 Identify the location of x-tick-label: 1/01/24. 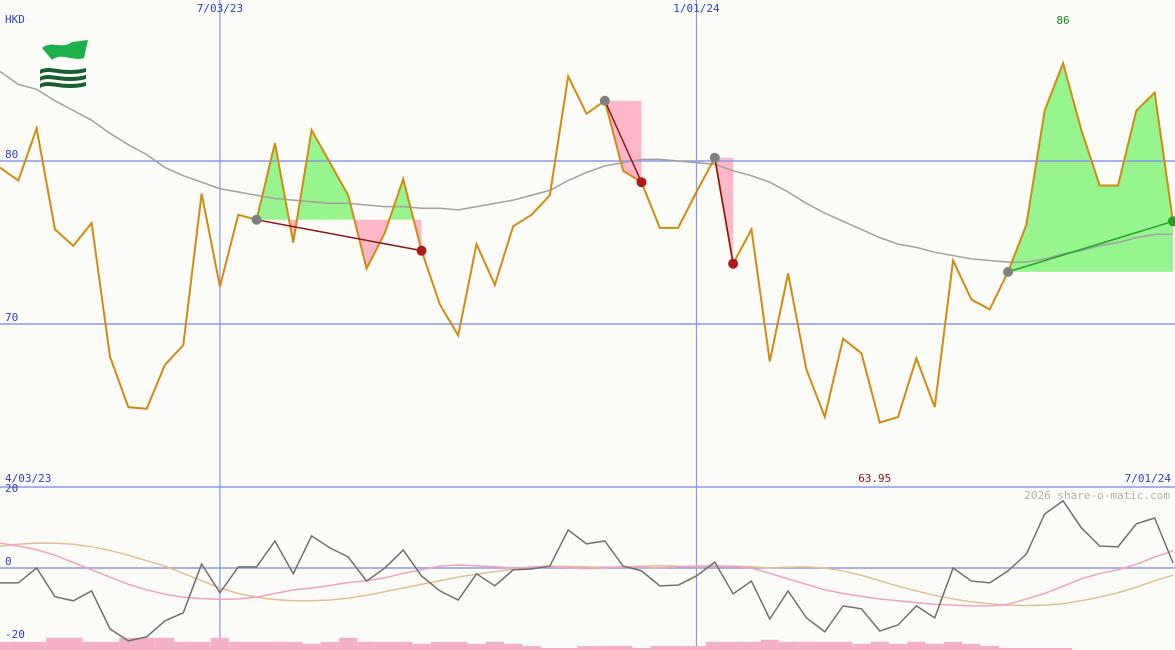
(696, 8).